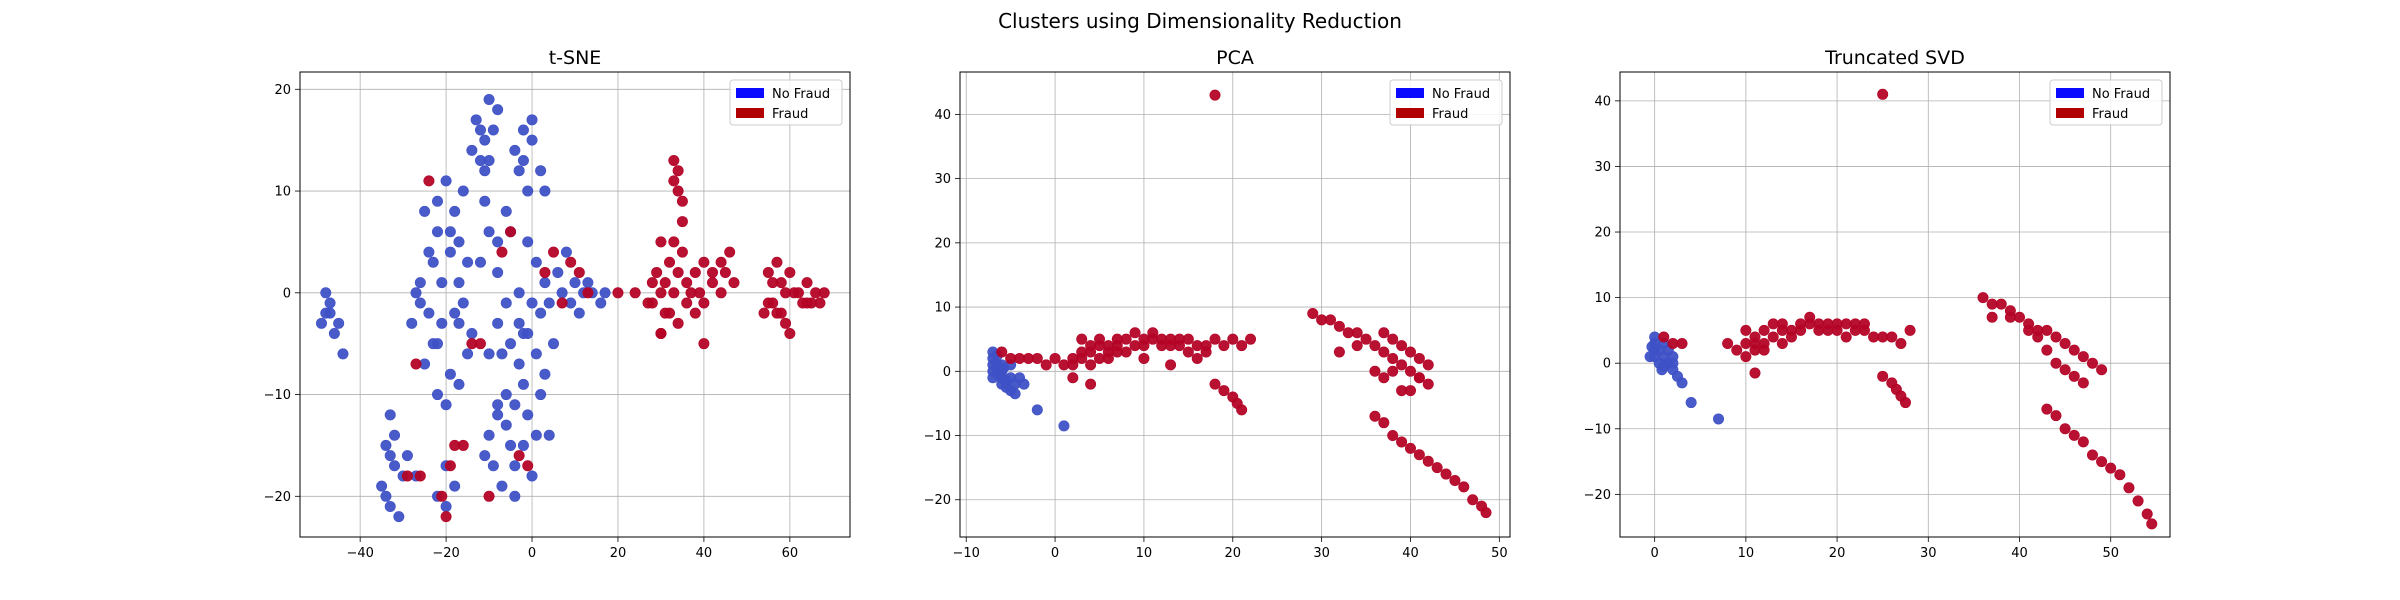 The width and height of the screenshot is (2400, 600). Describe the element at coordinates (277, 497) in the screenshot. I see `y-tick-label: −20` at that location.